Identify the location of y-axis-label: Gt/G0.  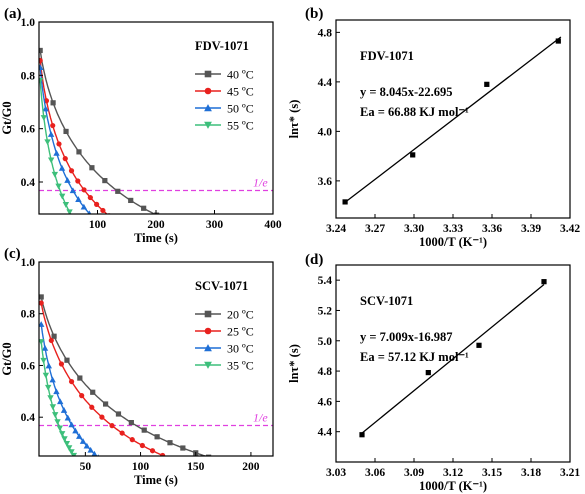
(7, 358).